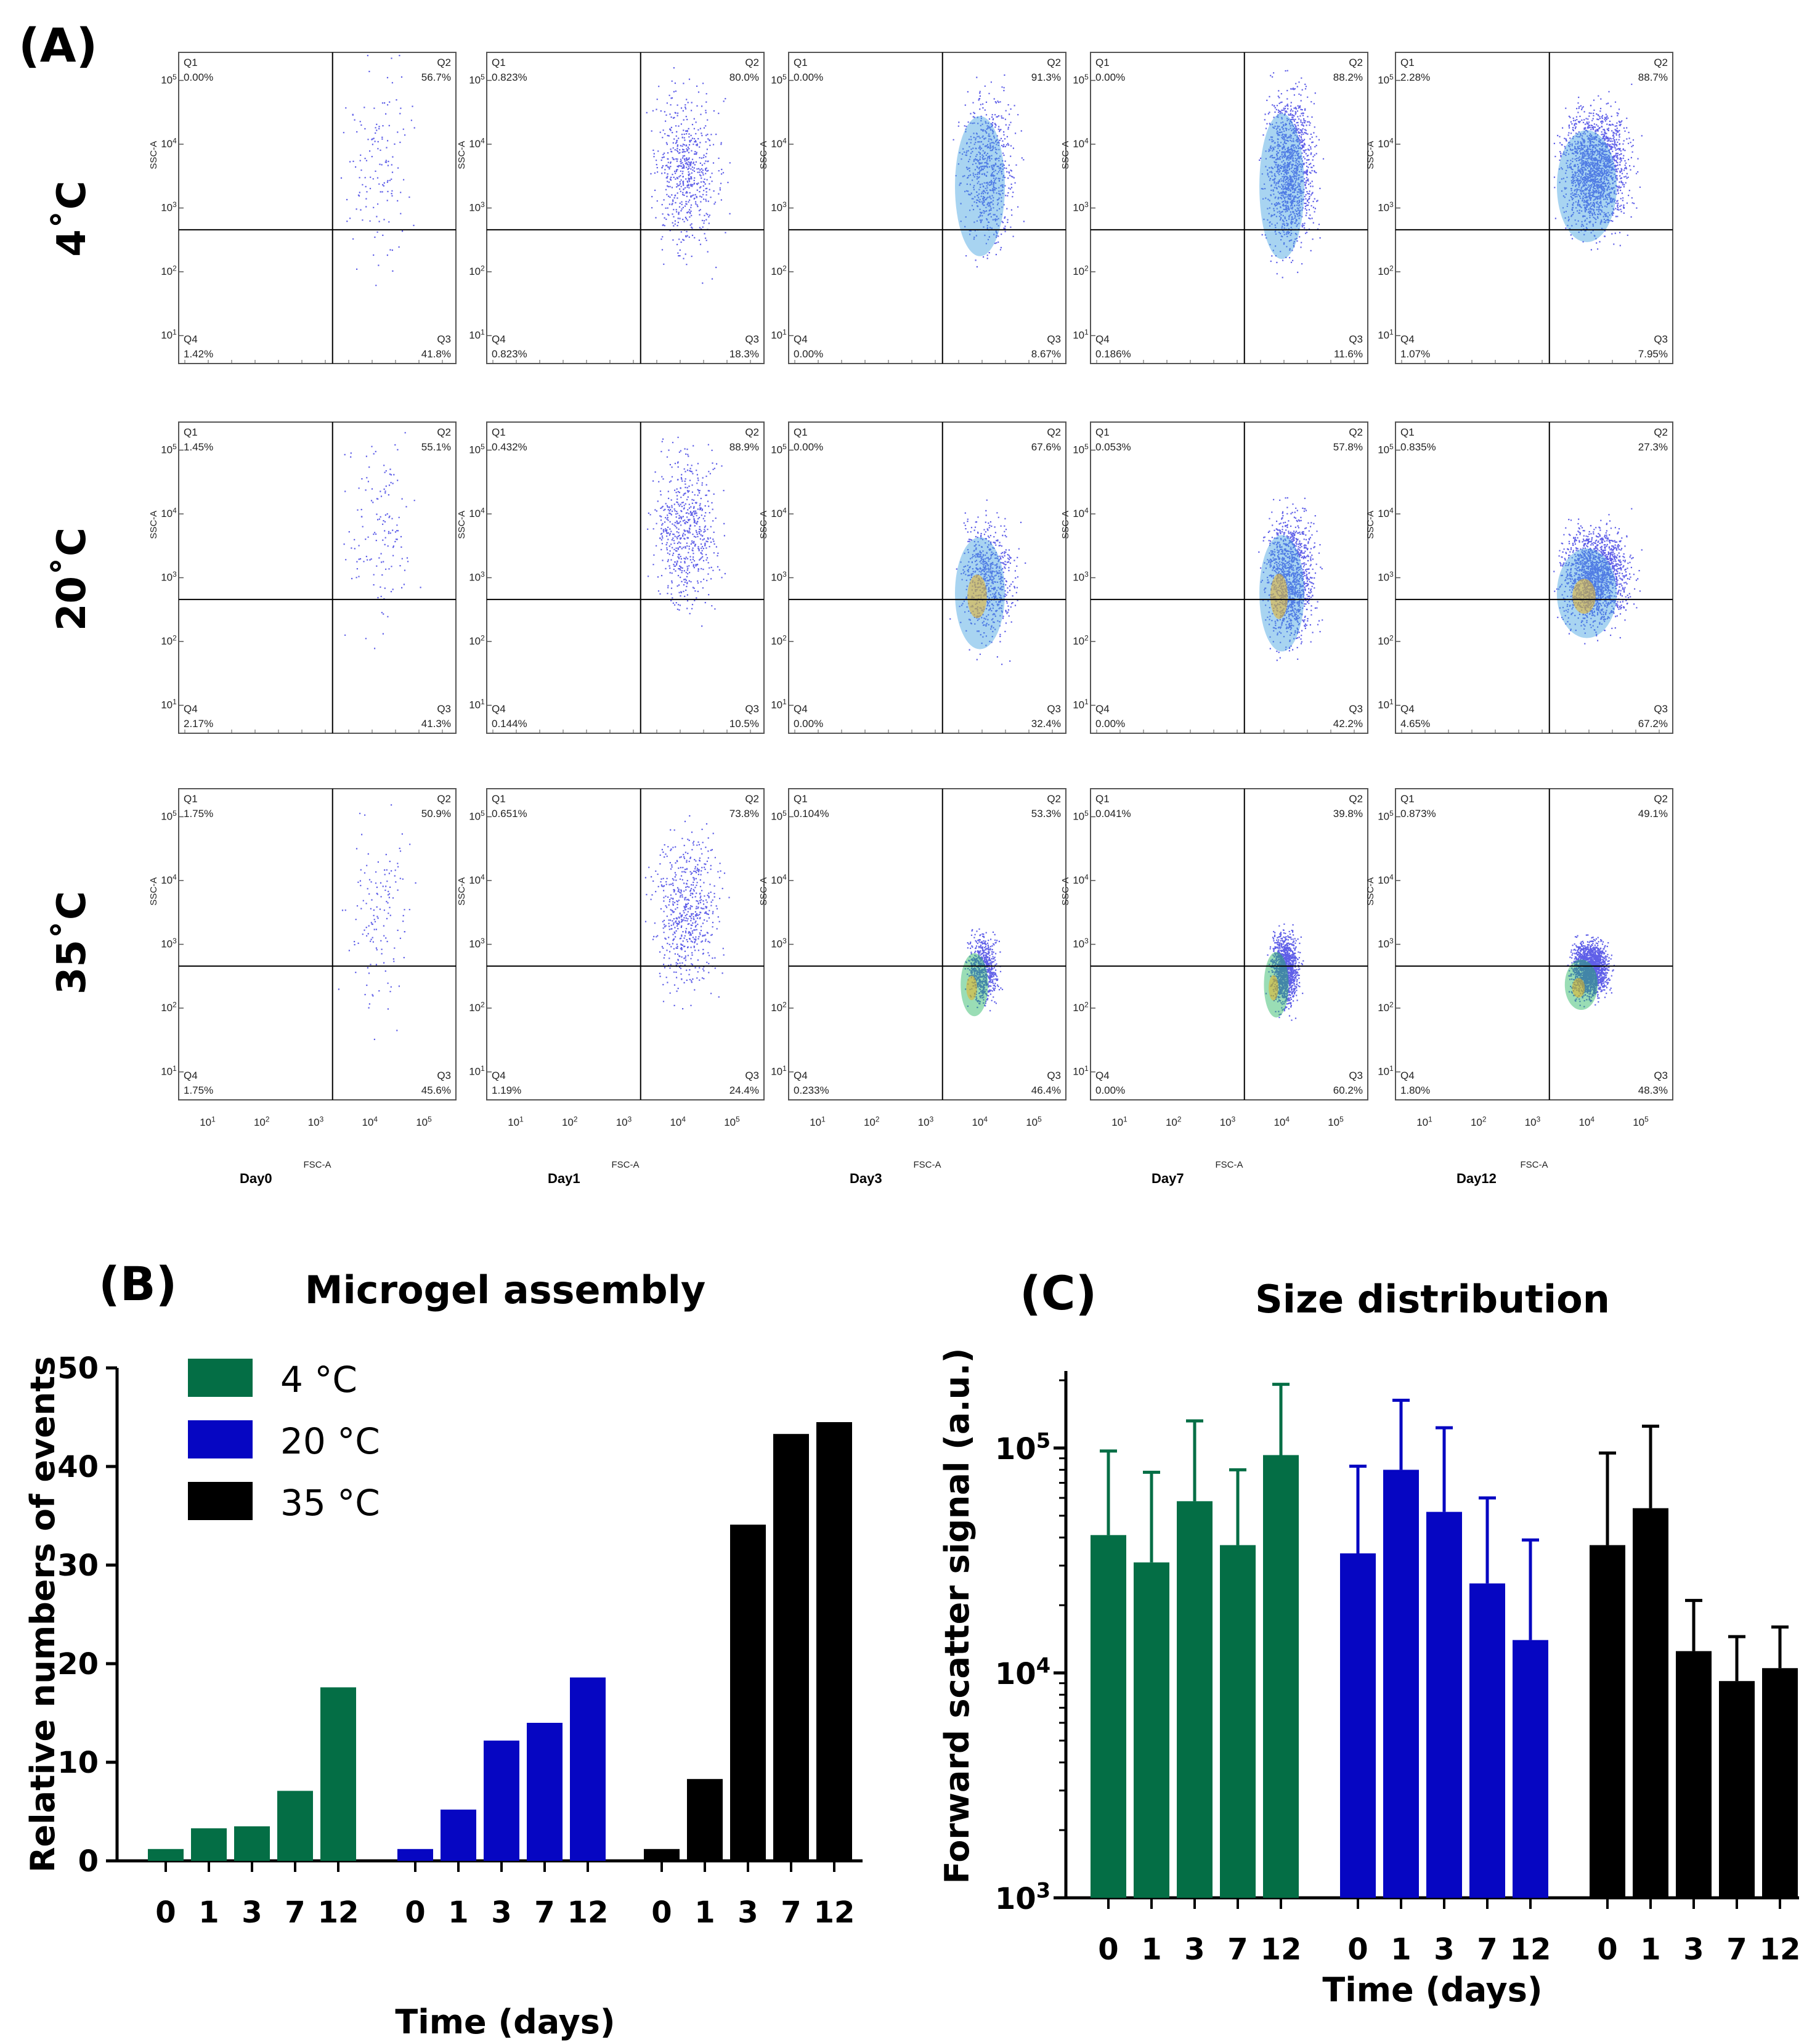 The image size is (1820, 2042). Describe the element at coordinates (744, 1090) in the screenshot. I see `q3-value: 24.4%` at that location.